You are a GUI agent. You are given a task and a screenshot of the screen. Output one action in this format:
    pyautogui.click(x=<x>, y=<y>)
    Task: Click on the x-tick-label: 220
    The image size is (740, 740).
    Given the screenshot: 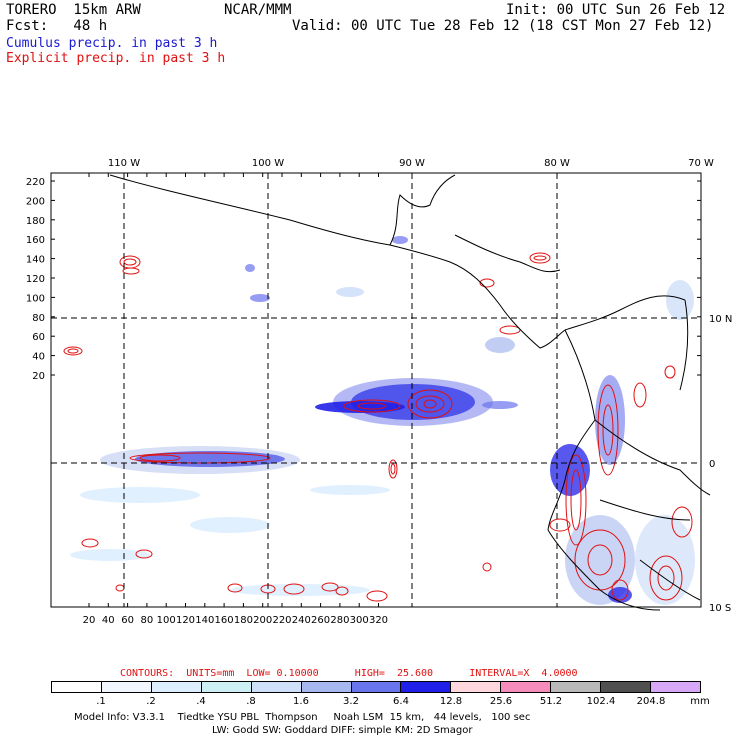 What is the action you would take?
    pyautogui.click(x=281, y=620)
    